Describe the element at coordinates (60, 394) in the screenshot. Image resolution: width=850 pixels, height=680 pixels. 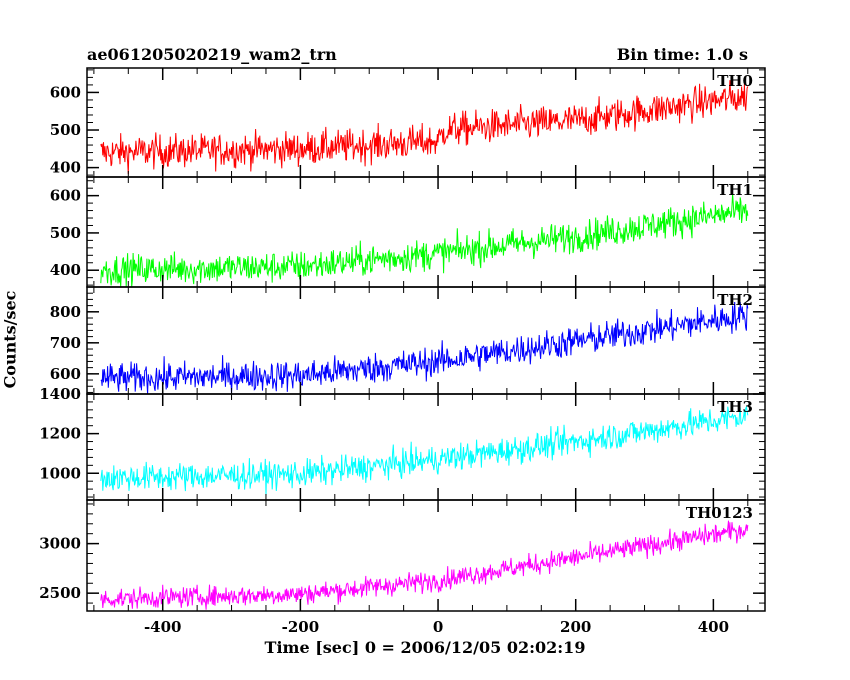
I see `y-tick-label: 1400` at that location.